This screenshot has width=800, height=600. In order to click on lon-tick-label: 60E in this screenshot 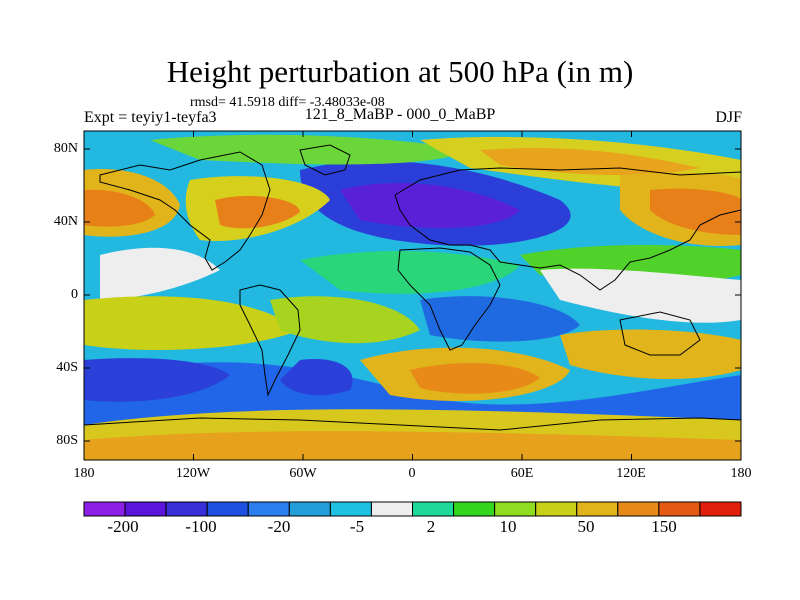, I will do `click(522, 473)`.